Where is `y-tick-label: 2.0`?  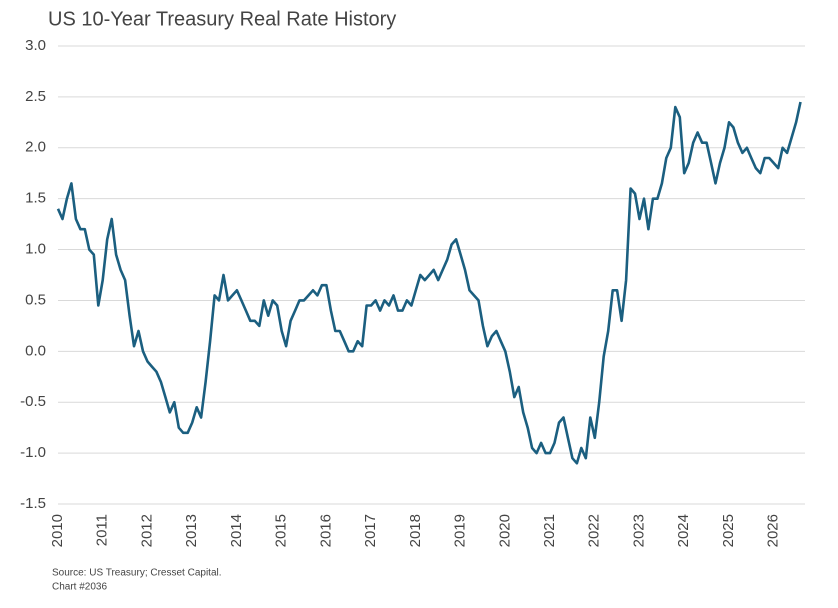 y-tick-label: 2.0 is located at coordinates (35, 147).